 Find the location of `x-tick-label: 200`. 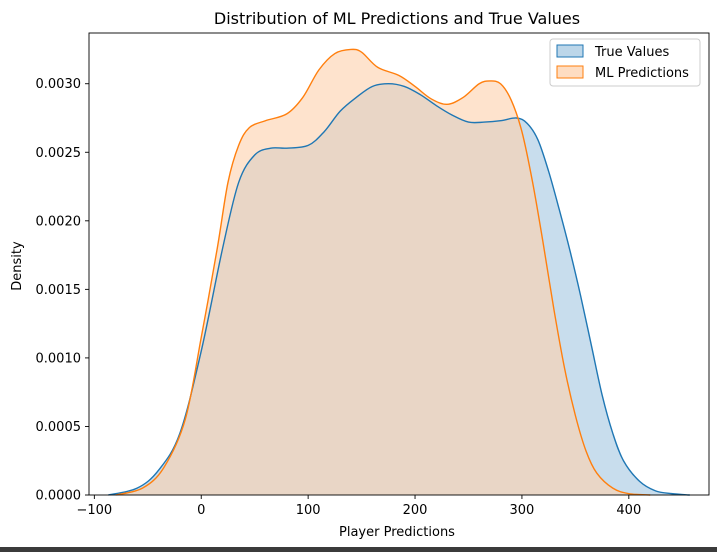

x-tick-label: 200 is located at coordinates (415, 510).